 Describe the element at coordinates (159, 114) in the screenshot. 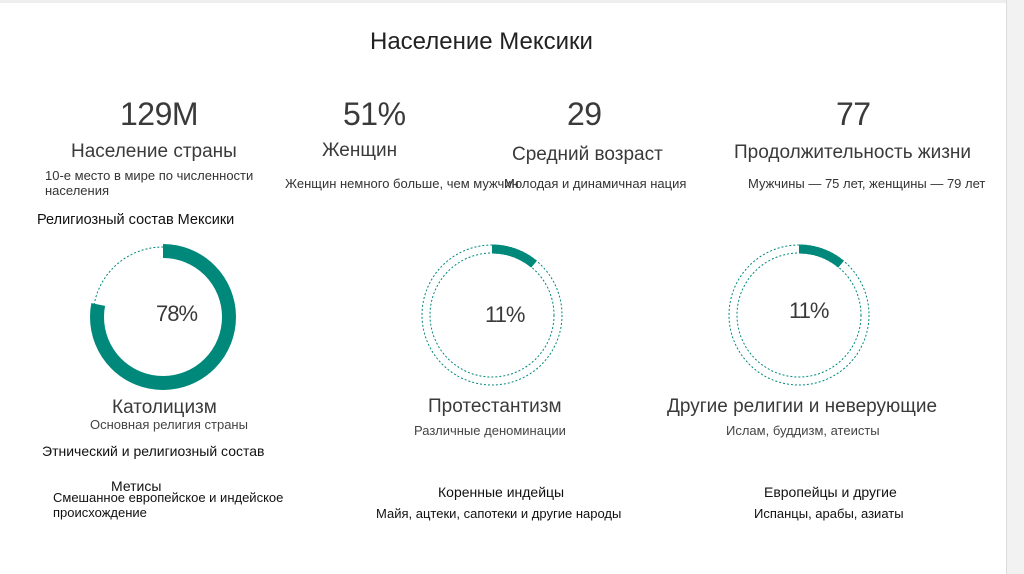

I see `stat-value-population: 129M` at that location.